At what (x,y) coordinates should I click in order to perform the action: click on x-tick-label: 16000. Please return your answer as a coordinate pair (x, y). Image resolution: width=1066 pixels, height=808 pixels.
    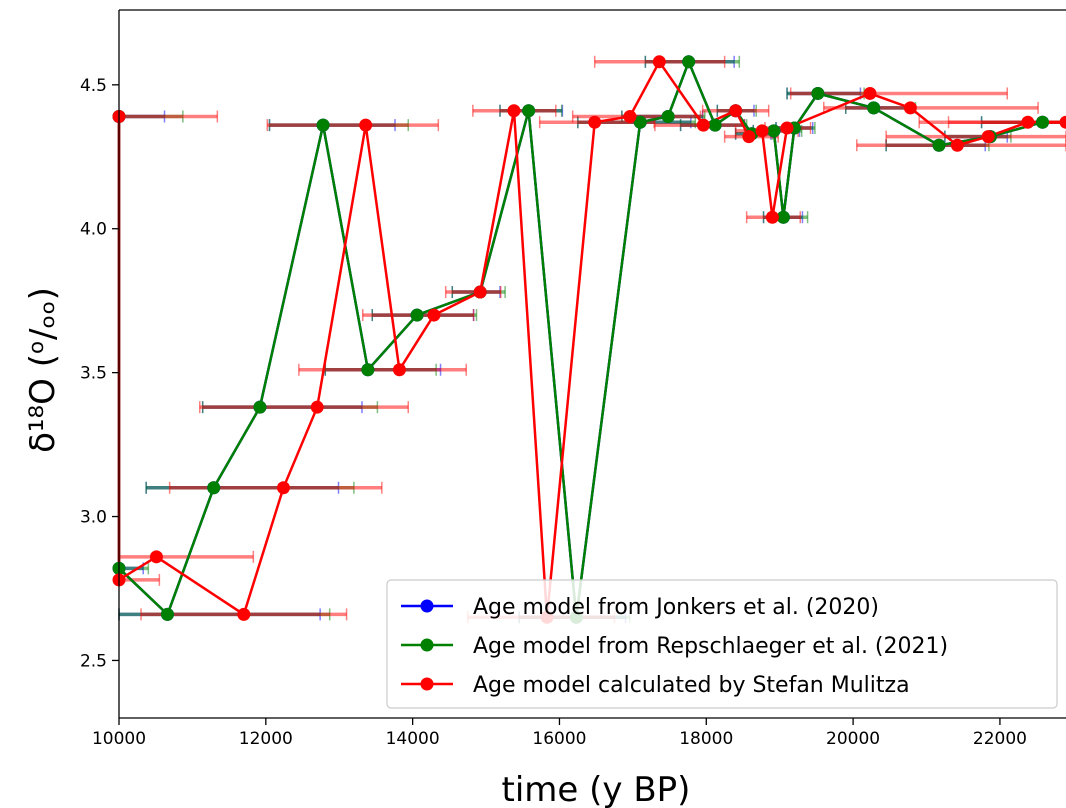
    Looking at the image, I should click on (559, 739).